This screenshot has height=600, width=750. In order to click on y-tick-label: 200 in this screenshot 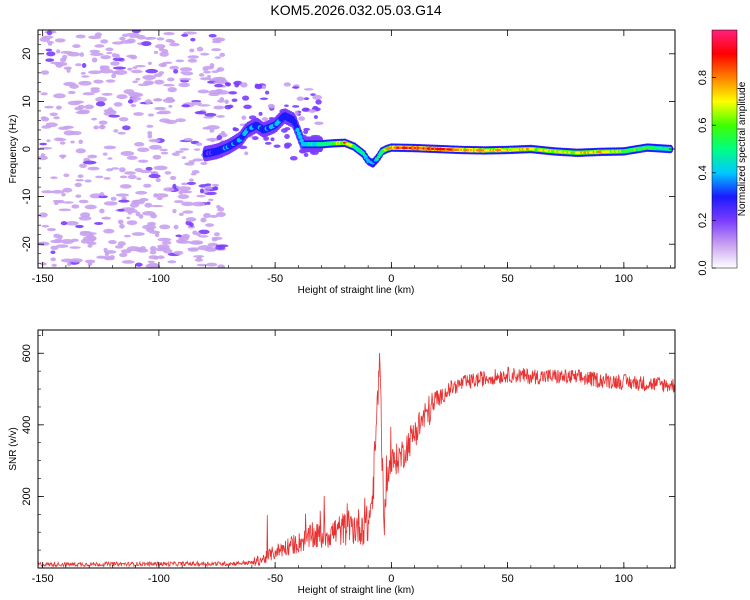, I will do `click(27, 496)`.